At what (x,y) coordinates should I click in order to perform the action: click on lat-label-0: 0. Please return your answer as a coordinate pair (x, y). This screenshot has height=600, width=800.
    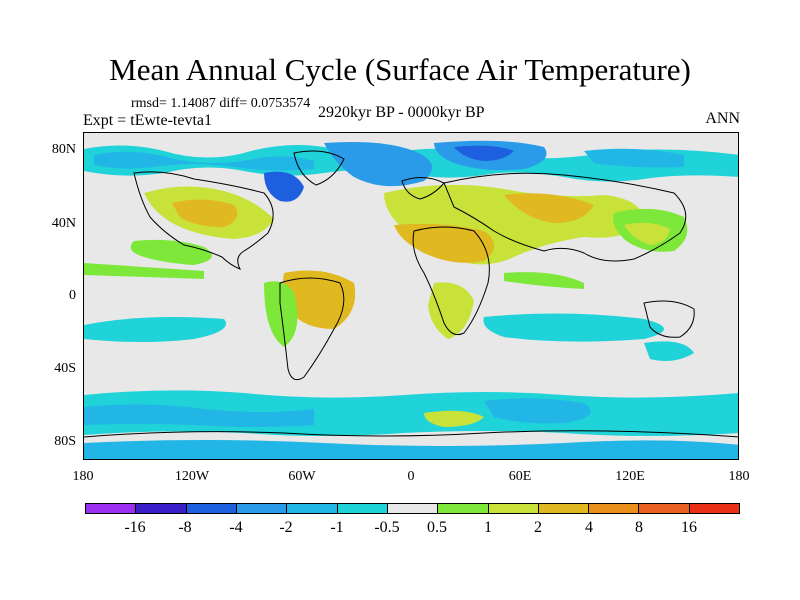
    Looking at the image, I should click on (72, 295).